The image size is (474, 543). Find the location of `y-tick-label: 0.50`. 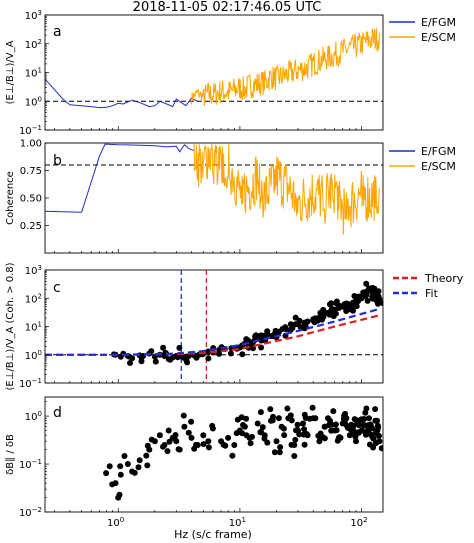

y-tick-label: 0.50 is located at coordinates (31, 199).